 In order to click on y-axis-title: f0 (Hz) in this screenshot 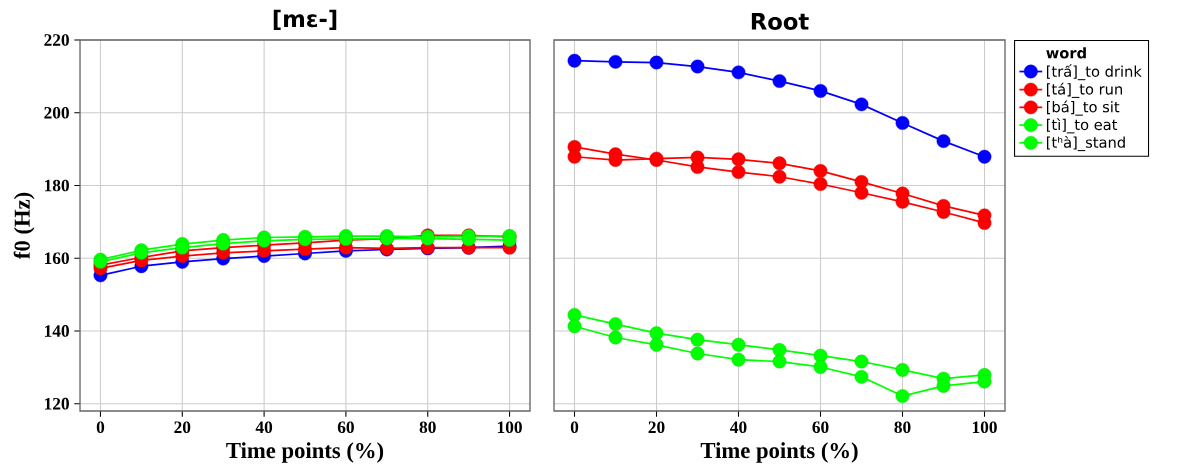, I will do `click(24, 225)`.